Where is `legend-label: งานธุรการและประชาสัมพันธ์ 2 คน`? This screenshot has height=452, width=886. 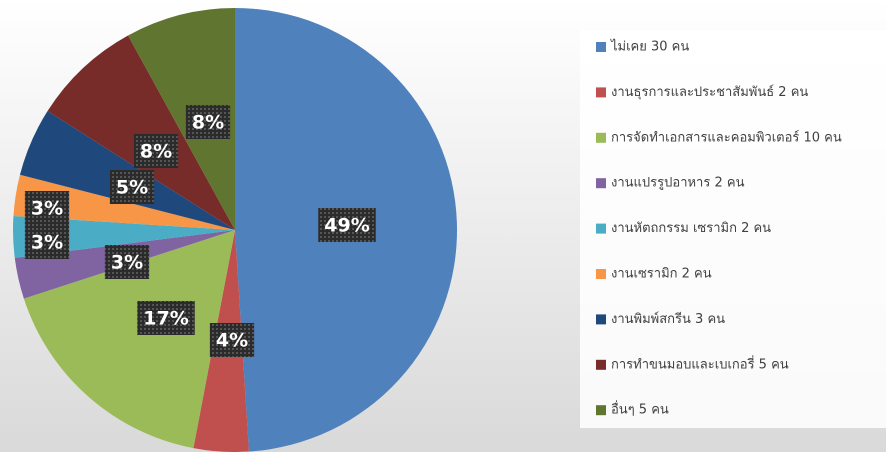 legend-label: งานธุรการและประชาสัมพันธ์ 2 คน is located at coordinates (709, 92).